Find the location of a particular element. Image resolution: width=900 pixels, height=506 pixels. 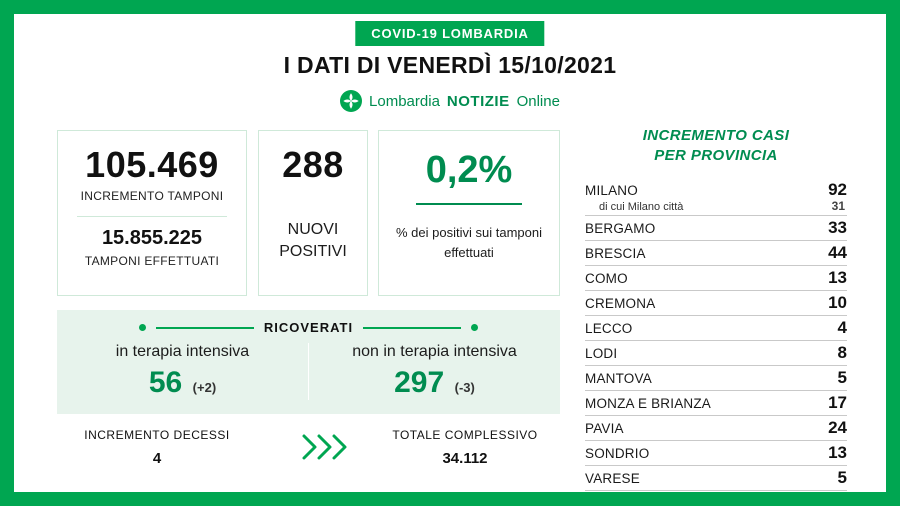

province-name: LECCO is located at coordinates (609, 328).